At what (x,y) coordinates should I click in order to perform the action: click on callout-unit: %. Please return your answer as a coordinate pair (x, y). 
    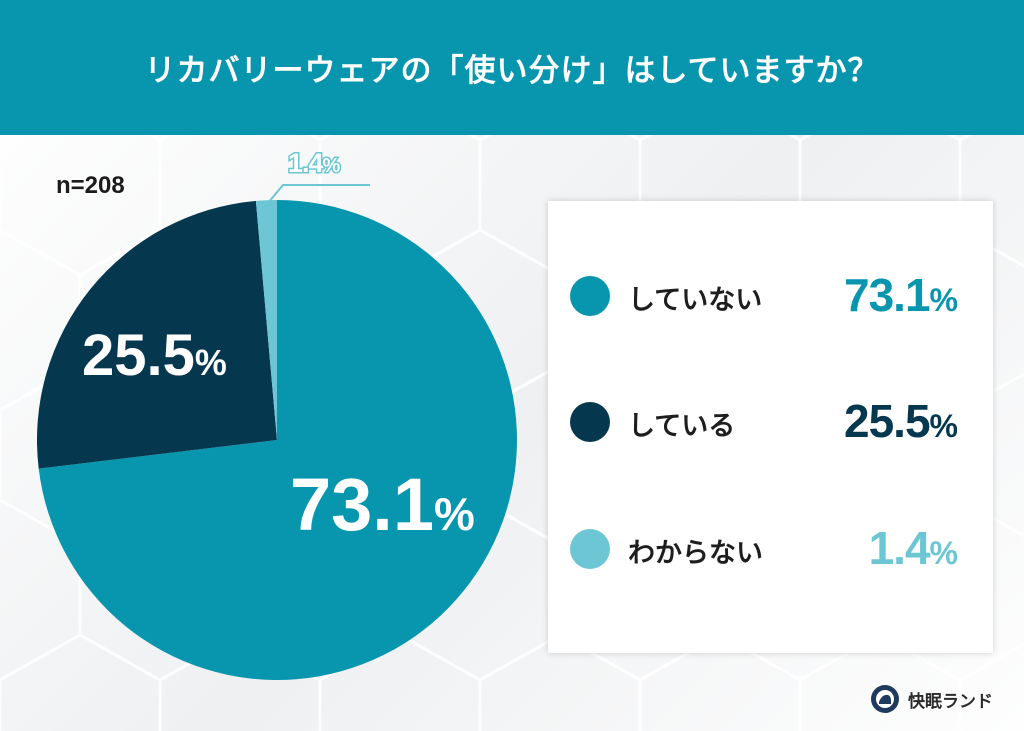
    Looking at the image, I should click on (331, 166).